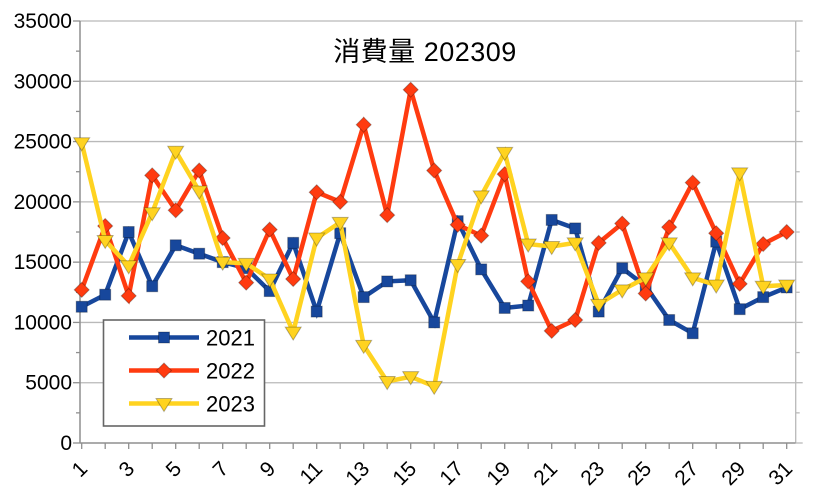 Image resolution: width=814 pixels, height=493 pixels. I want to click on legend-label: 2022, so click(230, 371).